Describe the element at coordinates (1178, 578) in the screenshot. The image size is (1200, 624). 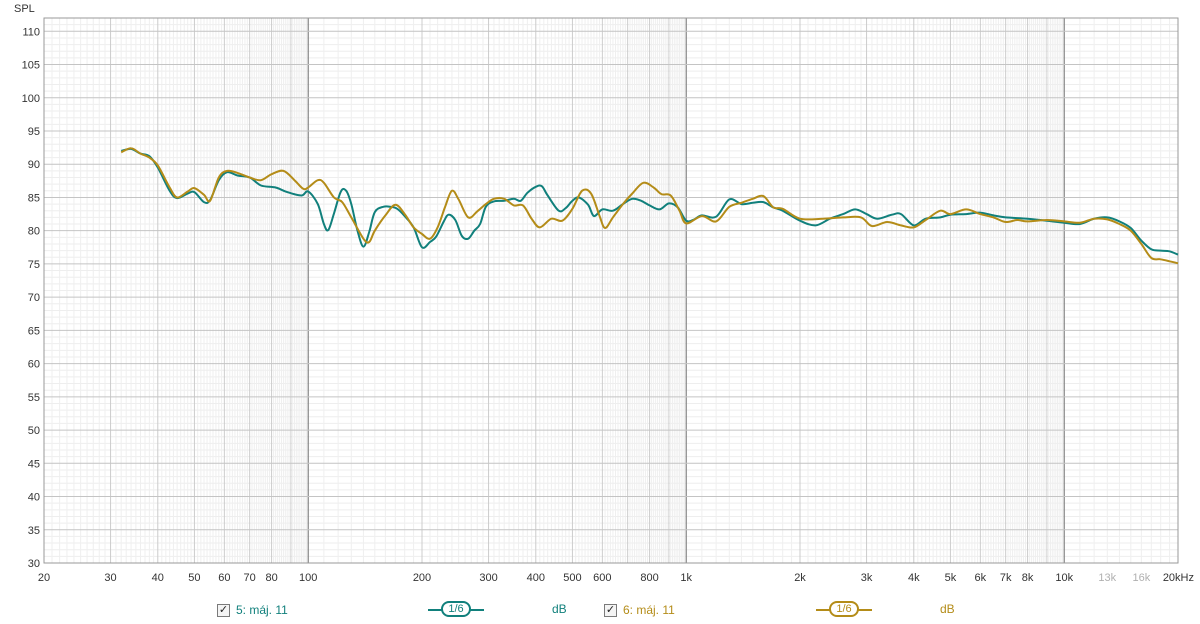
I see `x-tick-label: 20kHz` at that location.